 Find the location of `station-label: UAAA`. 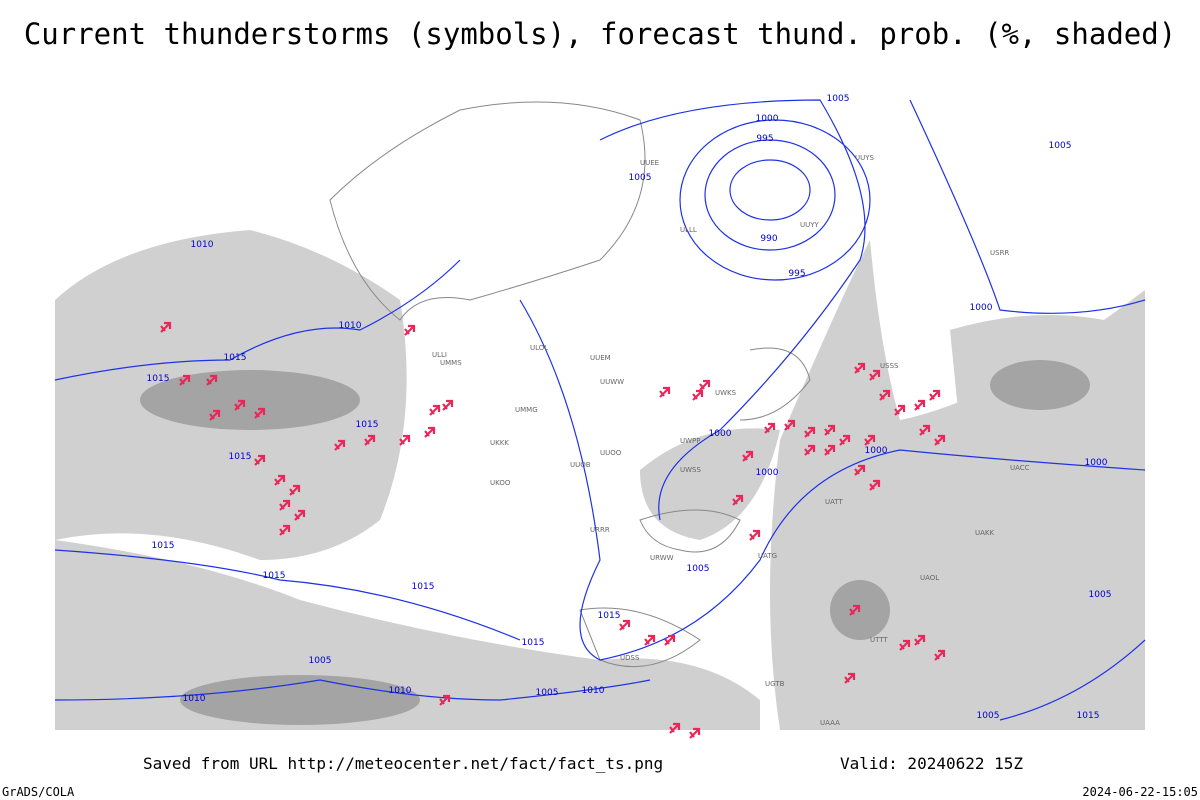

station-label: UAAA is located at coordinates (830, 723).